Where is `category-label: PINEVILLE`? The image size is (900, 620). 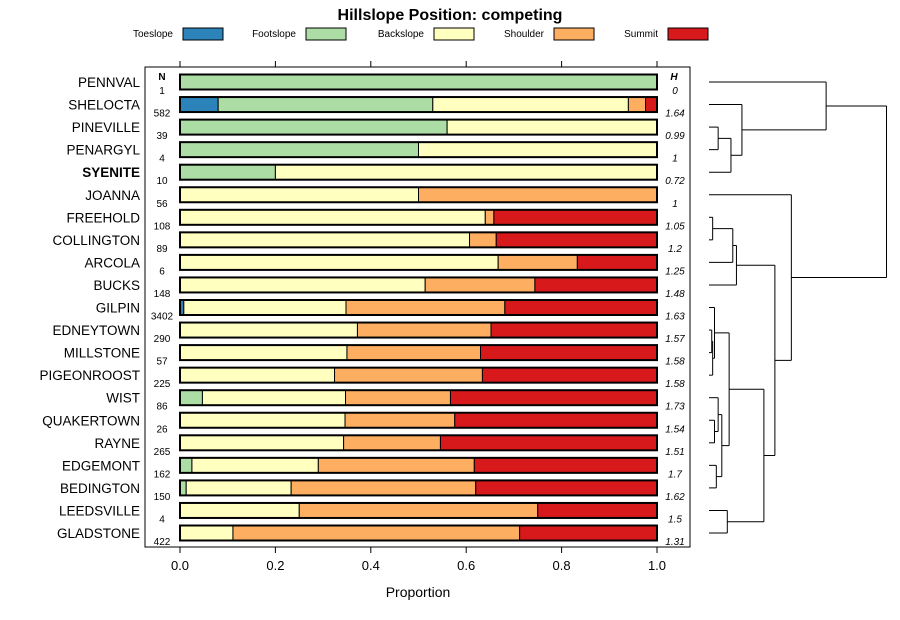
category-label: PINEVILLE is located at coordinates (106, 127).